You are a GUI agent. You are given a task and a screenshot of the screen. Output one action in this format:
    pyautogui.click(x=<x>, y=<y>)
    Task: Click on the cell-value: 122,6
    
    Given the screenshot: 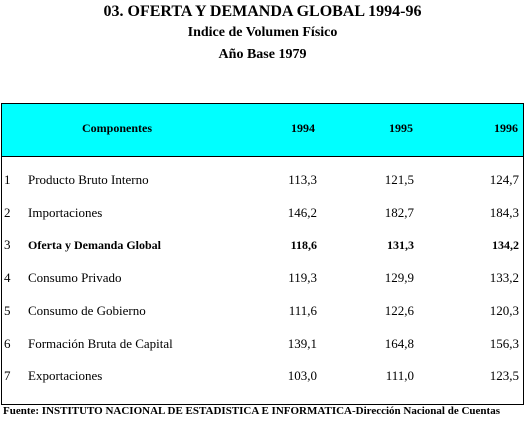 What is the action you would take?
    pyautogui.click(x=399, y=310)
    